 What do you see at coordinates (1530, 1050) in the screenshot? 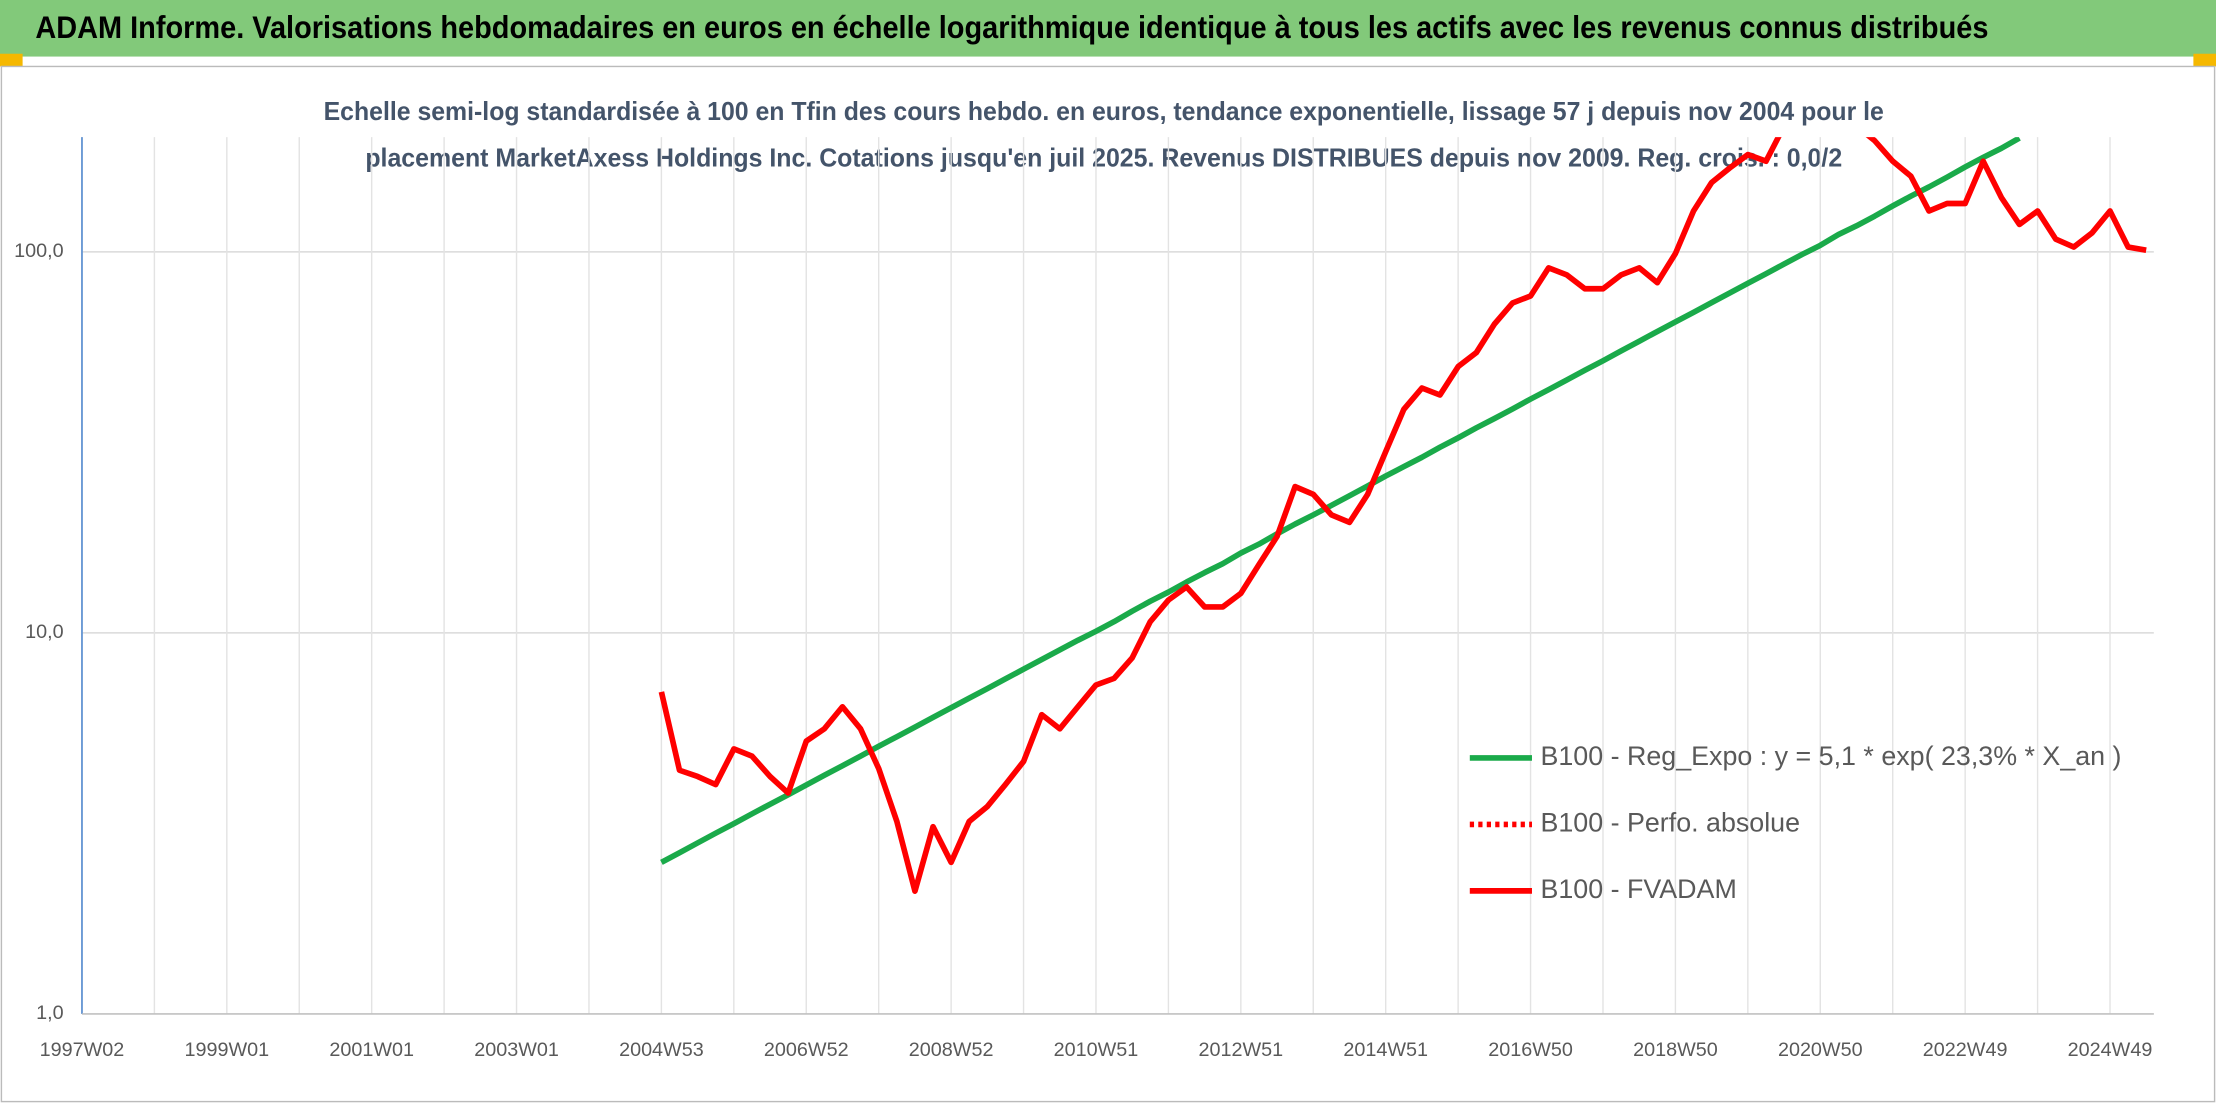
I see `x-tick-label: 2016W50` at bounding box center [1530, 1050].